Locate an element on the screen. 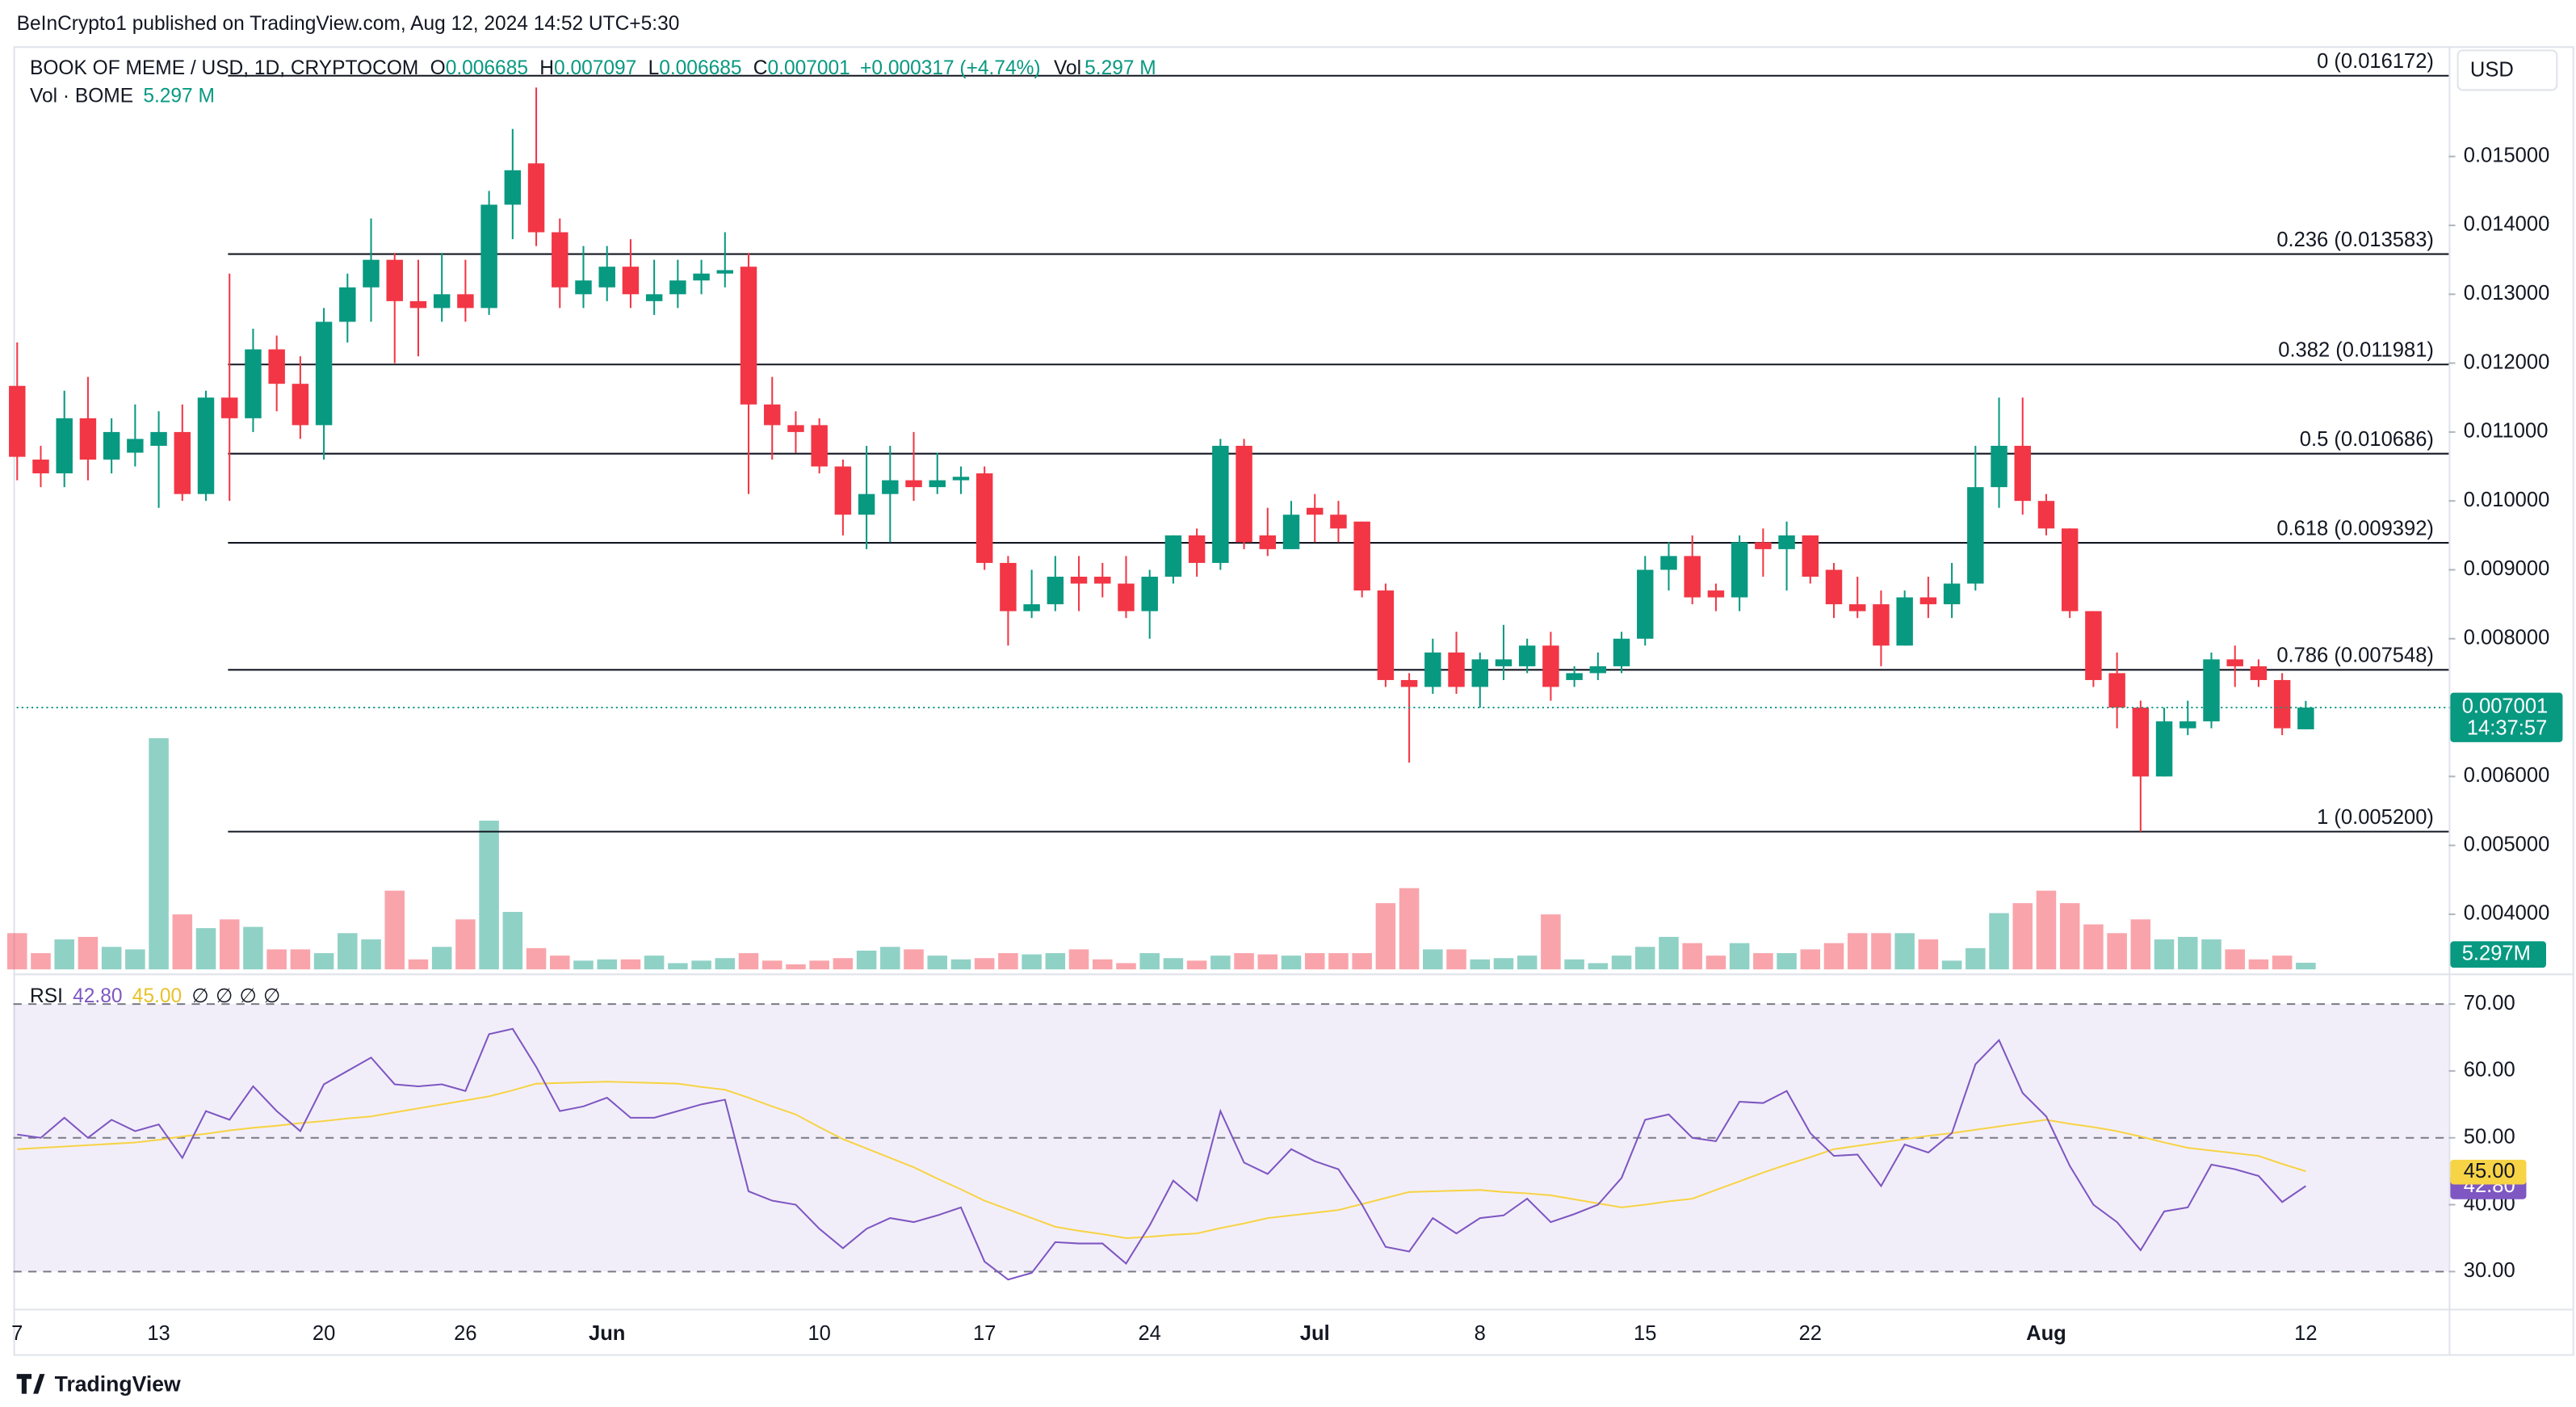 This screenshot has height=1407, width=2576. y-tick-label: 70.00 is located at coordinates (2489, 1003).